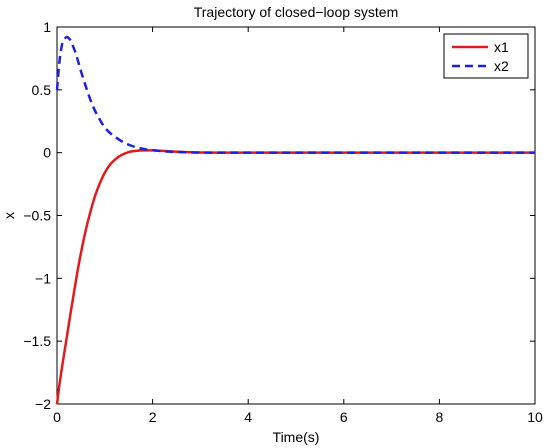 This screenshot has width=550, height=448. Describe the element at coordinates (248, 417) in the screenshot. I see `x-tick-label: 4` at that location.